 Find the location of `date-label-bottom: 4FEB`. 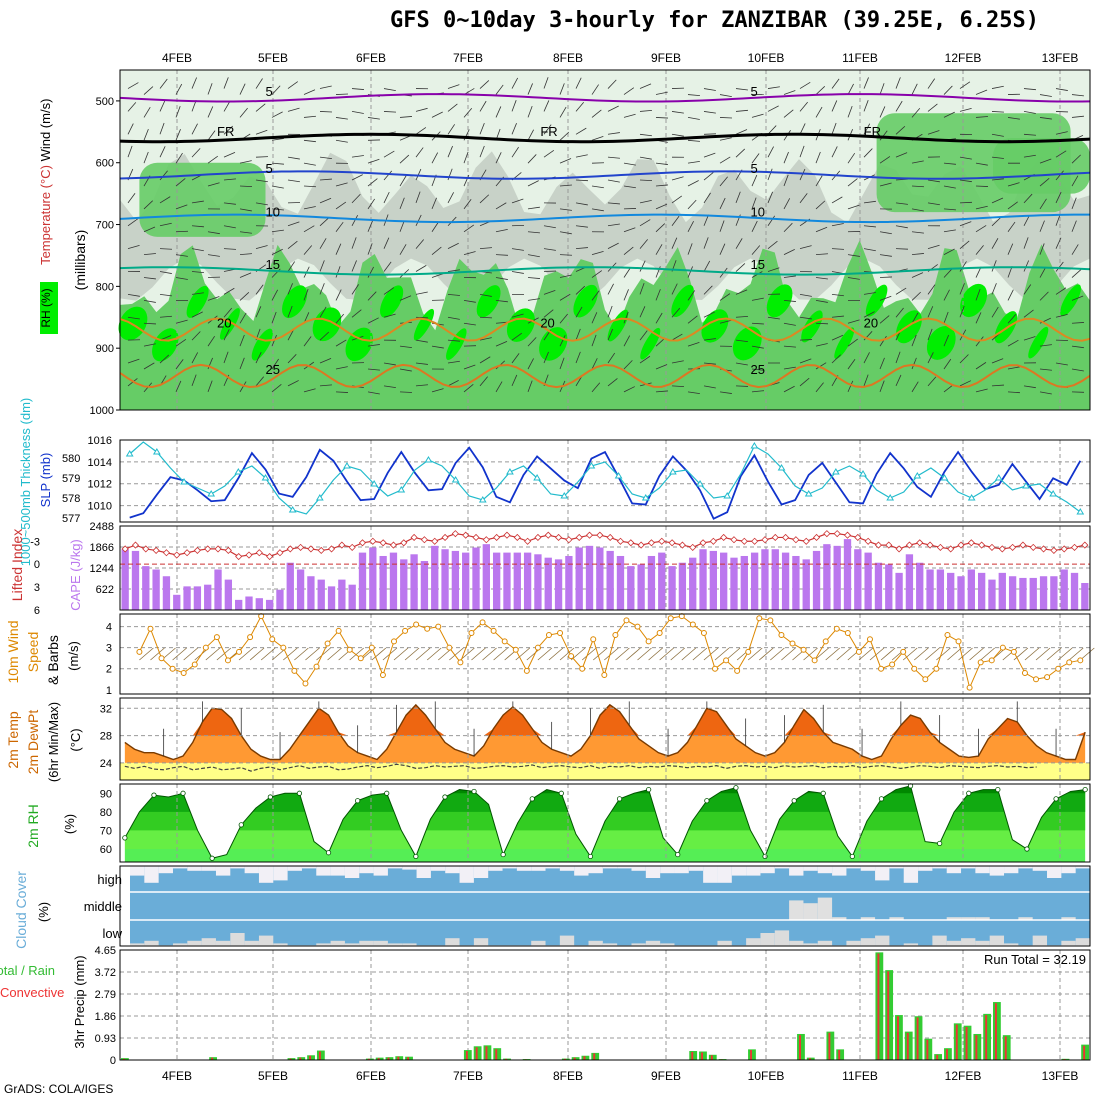

date-label-bottom: 4FEB is located at coordinates (177, 1076).